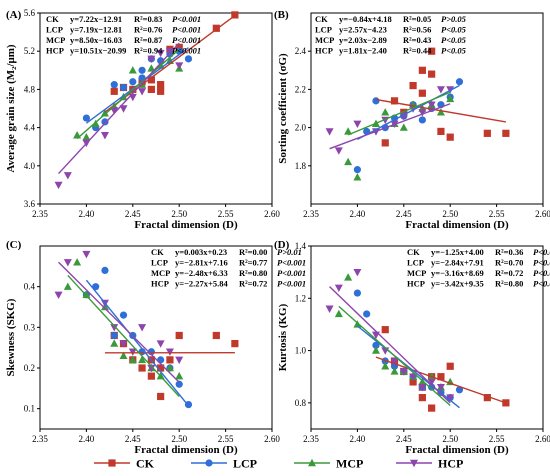  I want to click on annotation-r2: R²=0.72, so click(253, 284).